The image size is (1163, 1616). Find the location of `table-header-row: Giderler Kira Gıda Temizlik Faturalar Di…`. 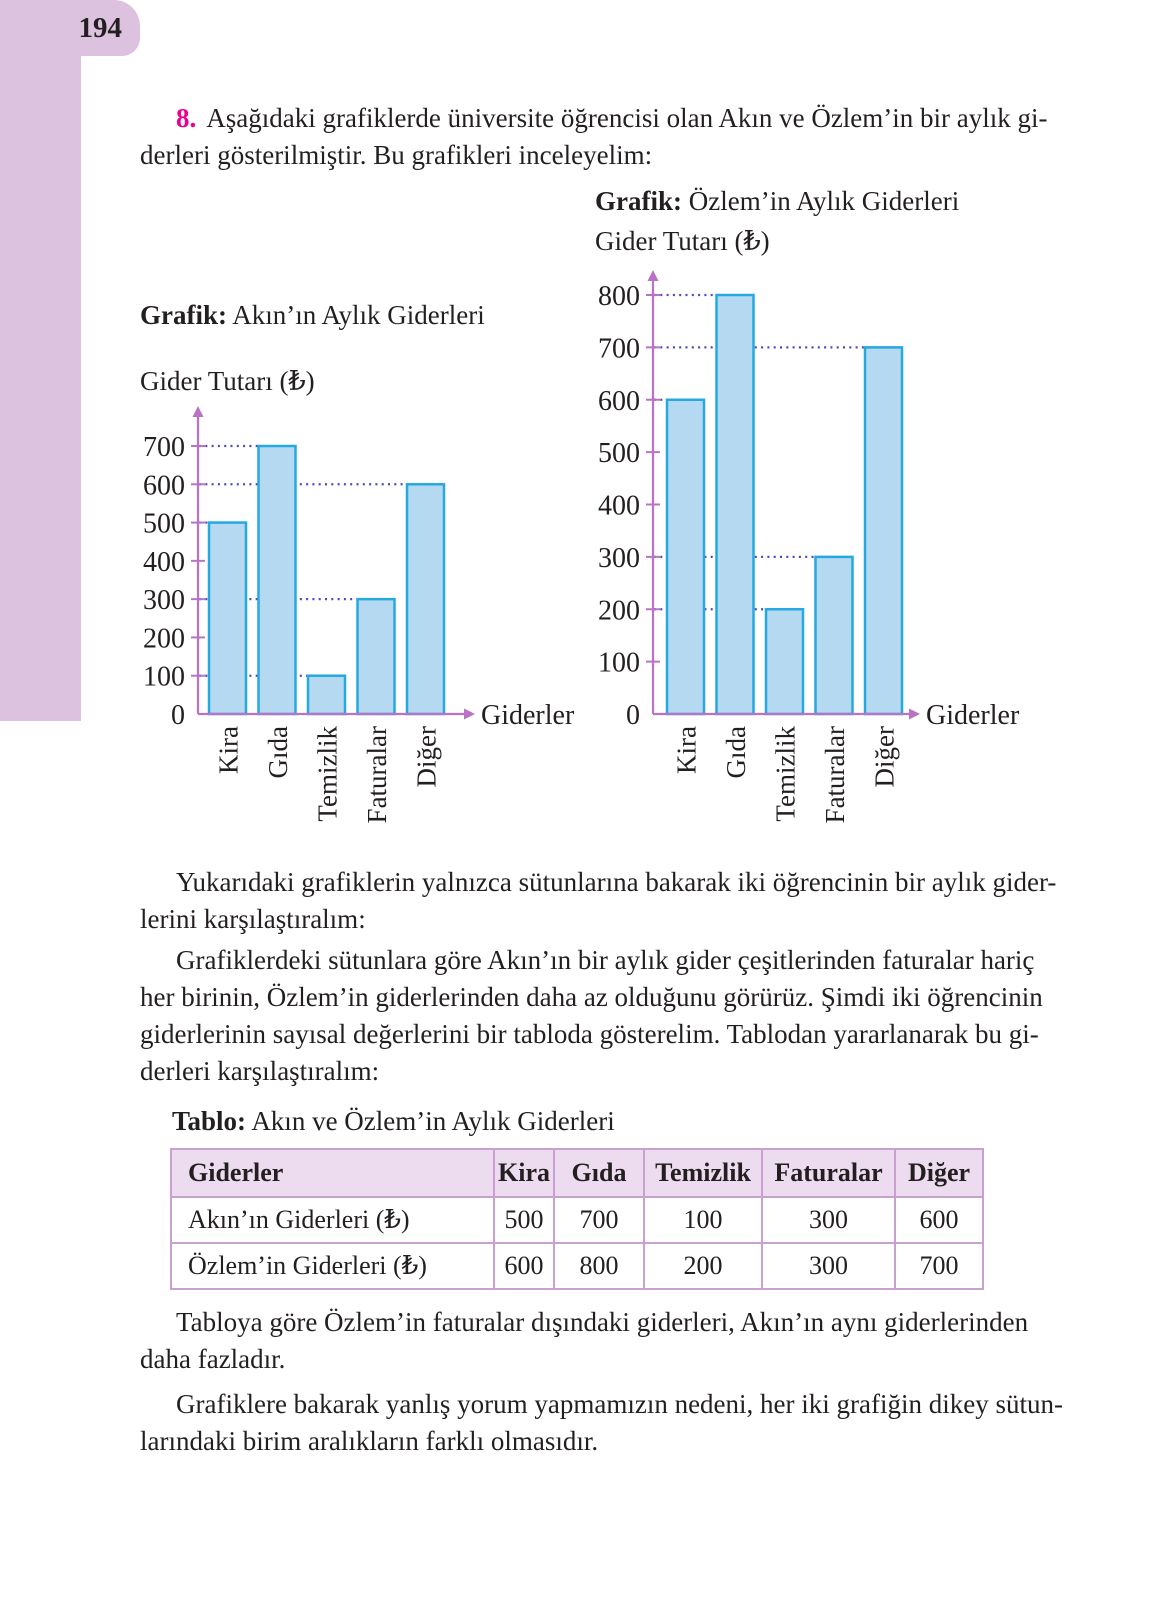

table-header-row: Giderler Kira Gıda Temizlik Faturalar Di… is located at coordinates (577, 1173).